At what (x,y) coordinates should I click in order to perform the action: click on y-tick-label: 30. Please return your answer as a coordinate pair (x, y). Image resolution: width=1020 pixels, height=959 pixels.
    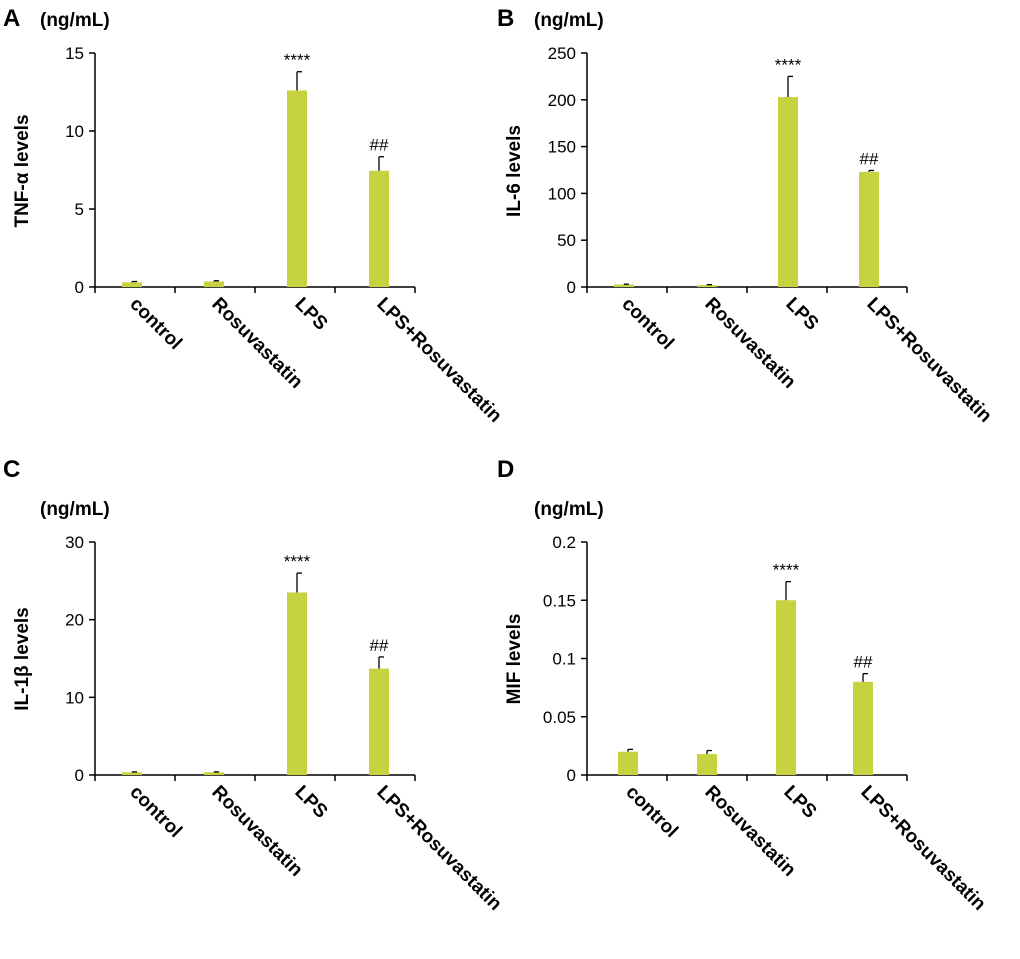
    Looking at the image, I should click on (74, 542).